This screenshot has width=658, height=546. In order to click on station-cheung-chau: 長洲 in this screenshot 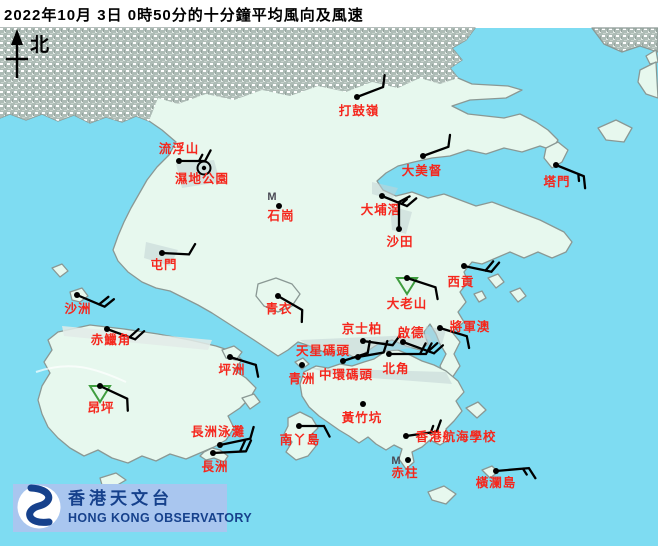, I will do `click(227, 456)`.